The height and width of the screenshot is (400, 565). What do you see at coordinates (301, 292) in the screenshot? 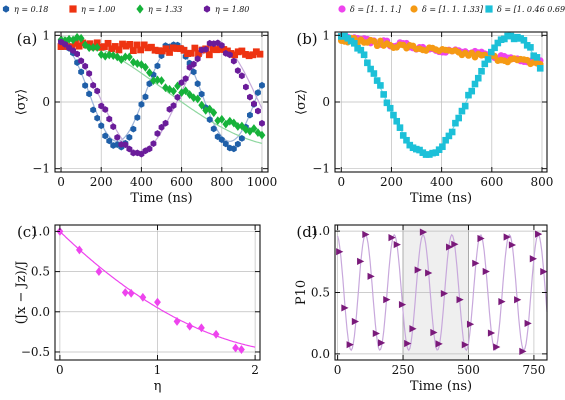
I see `y-axis-label: P10` at bounding box center [301, 292].